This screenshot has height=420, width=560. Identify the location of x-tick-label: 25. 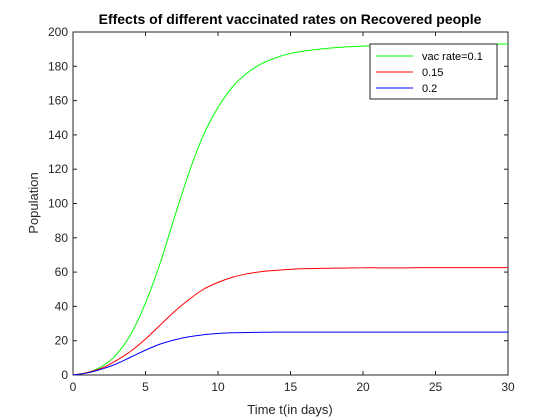
(436, 387).